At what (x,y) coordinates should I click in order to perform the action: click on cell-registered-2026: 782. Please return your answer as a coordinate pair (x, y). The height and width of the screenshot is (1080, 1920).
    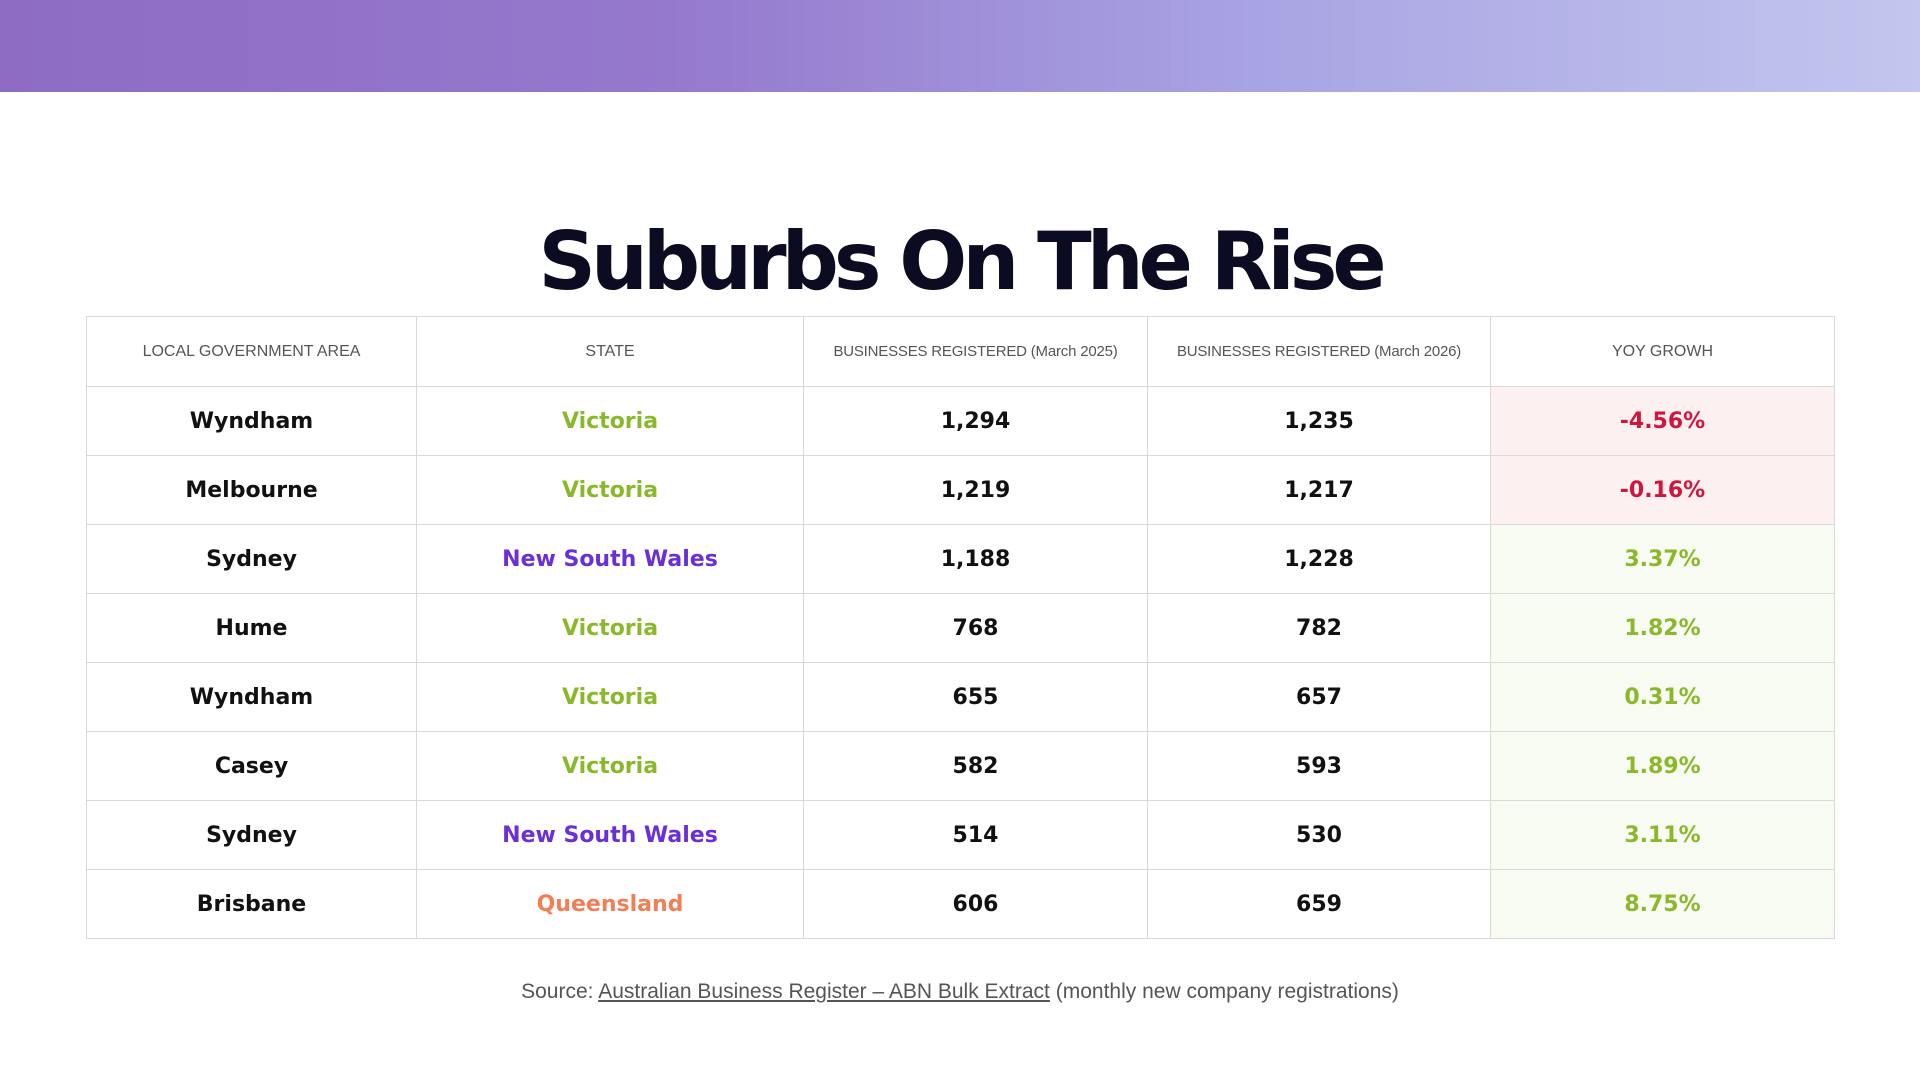
    Looking at the image, I should click on (1319, 628).